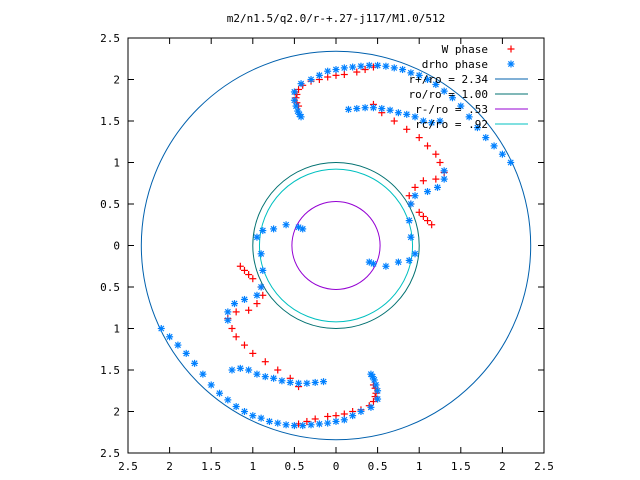  I want to click on x-tick-label: 0.5, so click(294, 466).